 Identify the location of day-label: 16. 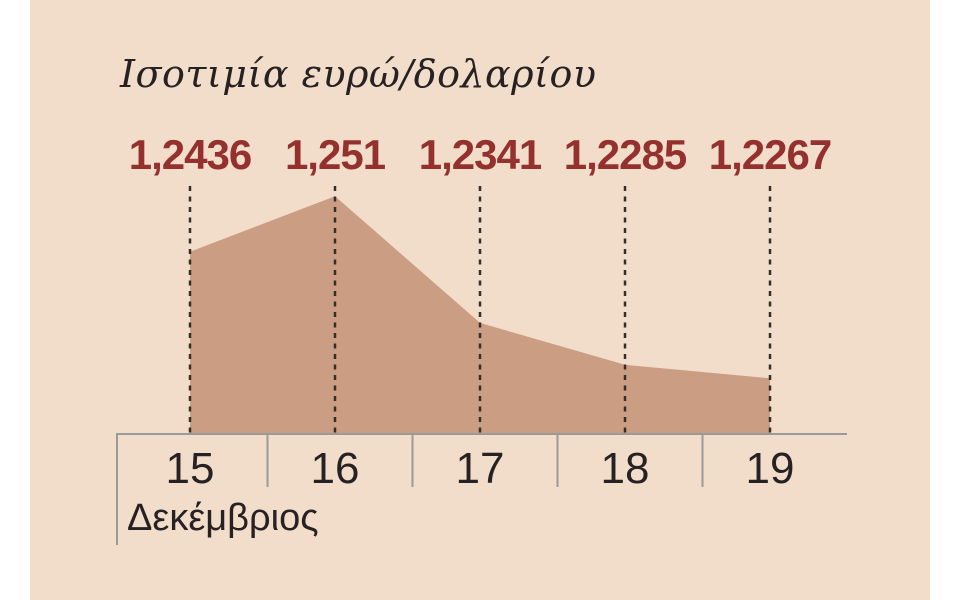
(335, 468).